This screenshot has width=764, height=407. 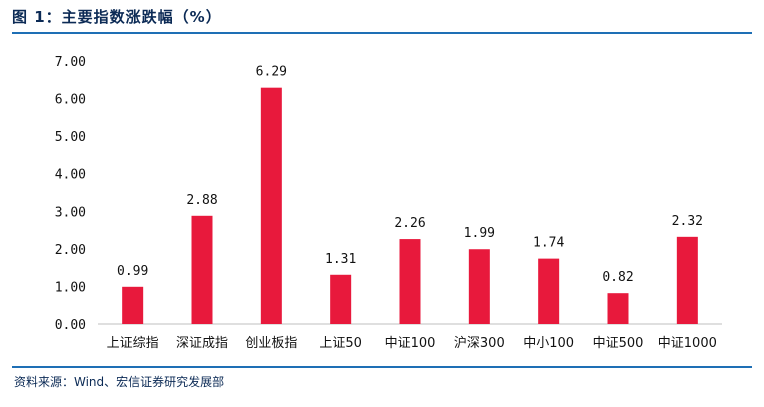 I want to click on x-tick-label: 中小100, so click(x=548, y=343).